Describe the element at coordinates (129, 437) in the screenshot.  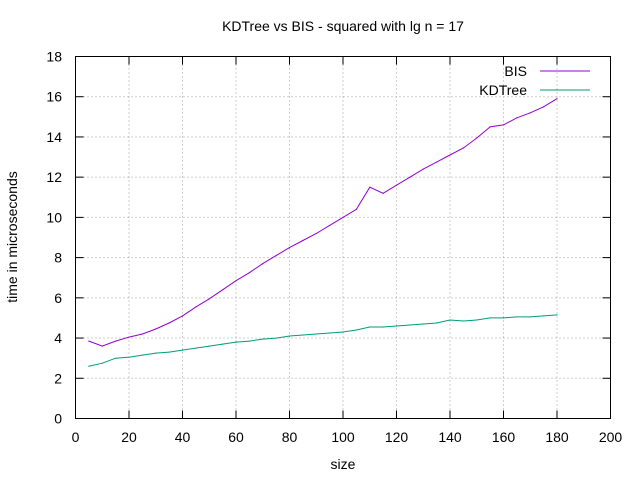
I see `x-tick-label: 20` at that location.